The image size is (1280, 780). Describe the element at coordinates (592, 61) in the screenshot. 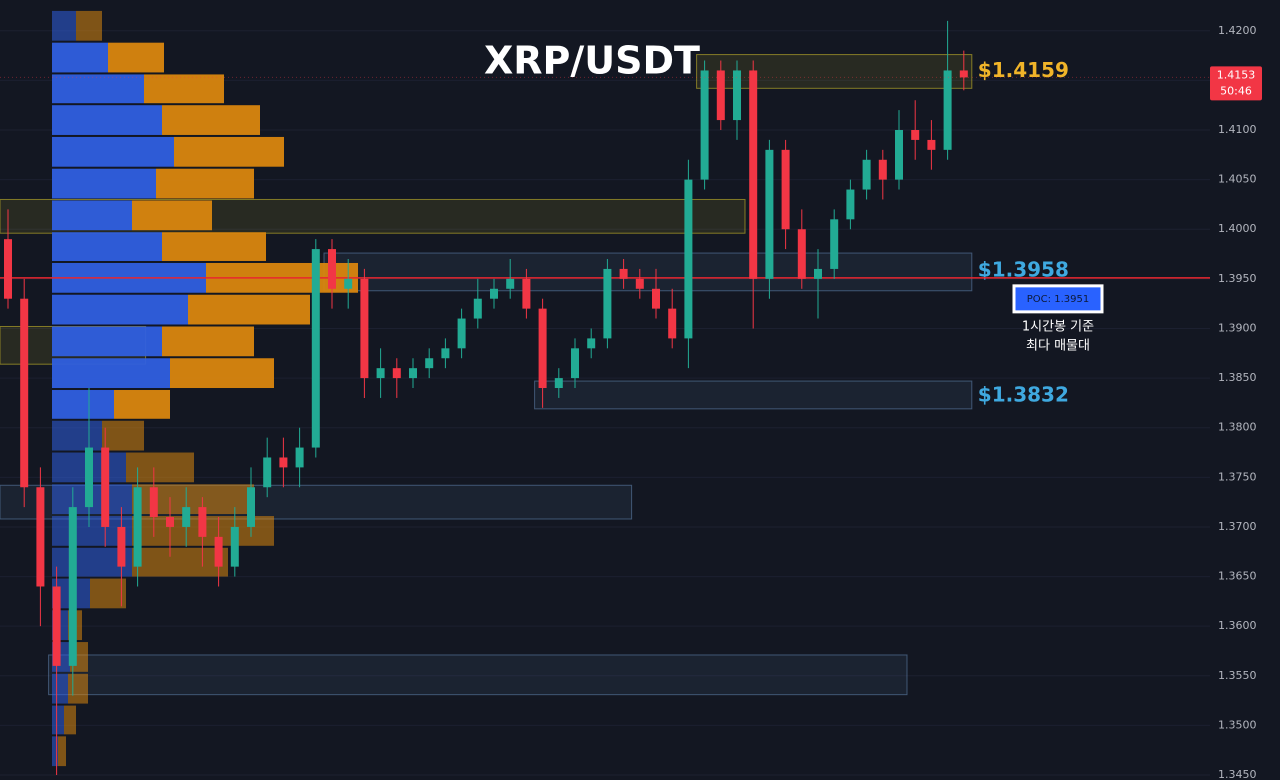

I see `chart-title: XRP/USDT` at that location.